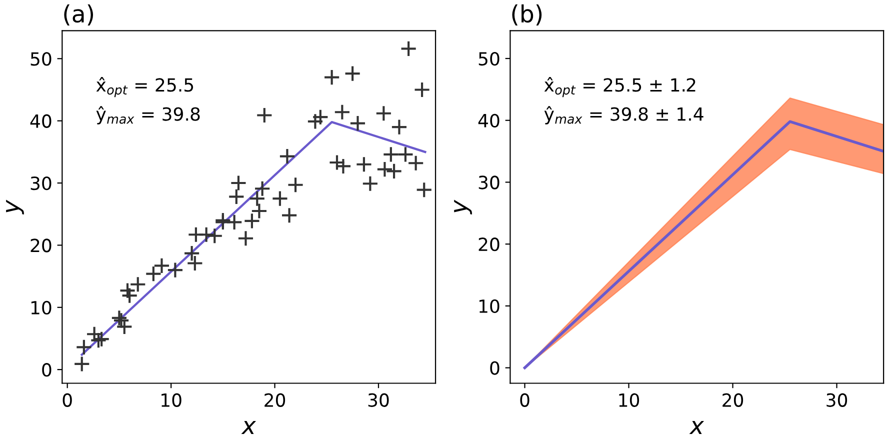 The height and width of the screenshot is (438, 888). What do you see at coordinates (79, 15) in the screenshot?
I see `chart-title: (a)` at bounding box center [79, 15].